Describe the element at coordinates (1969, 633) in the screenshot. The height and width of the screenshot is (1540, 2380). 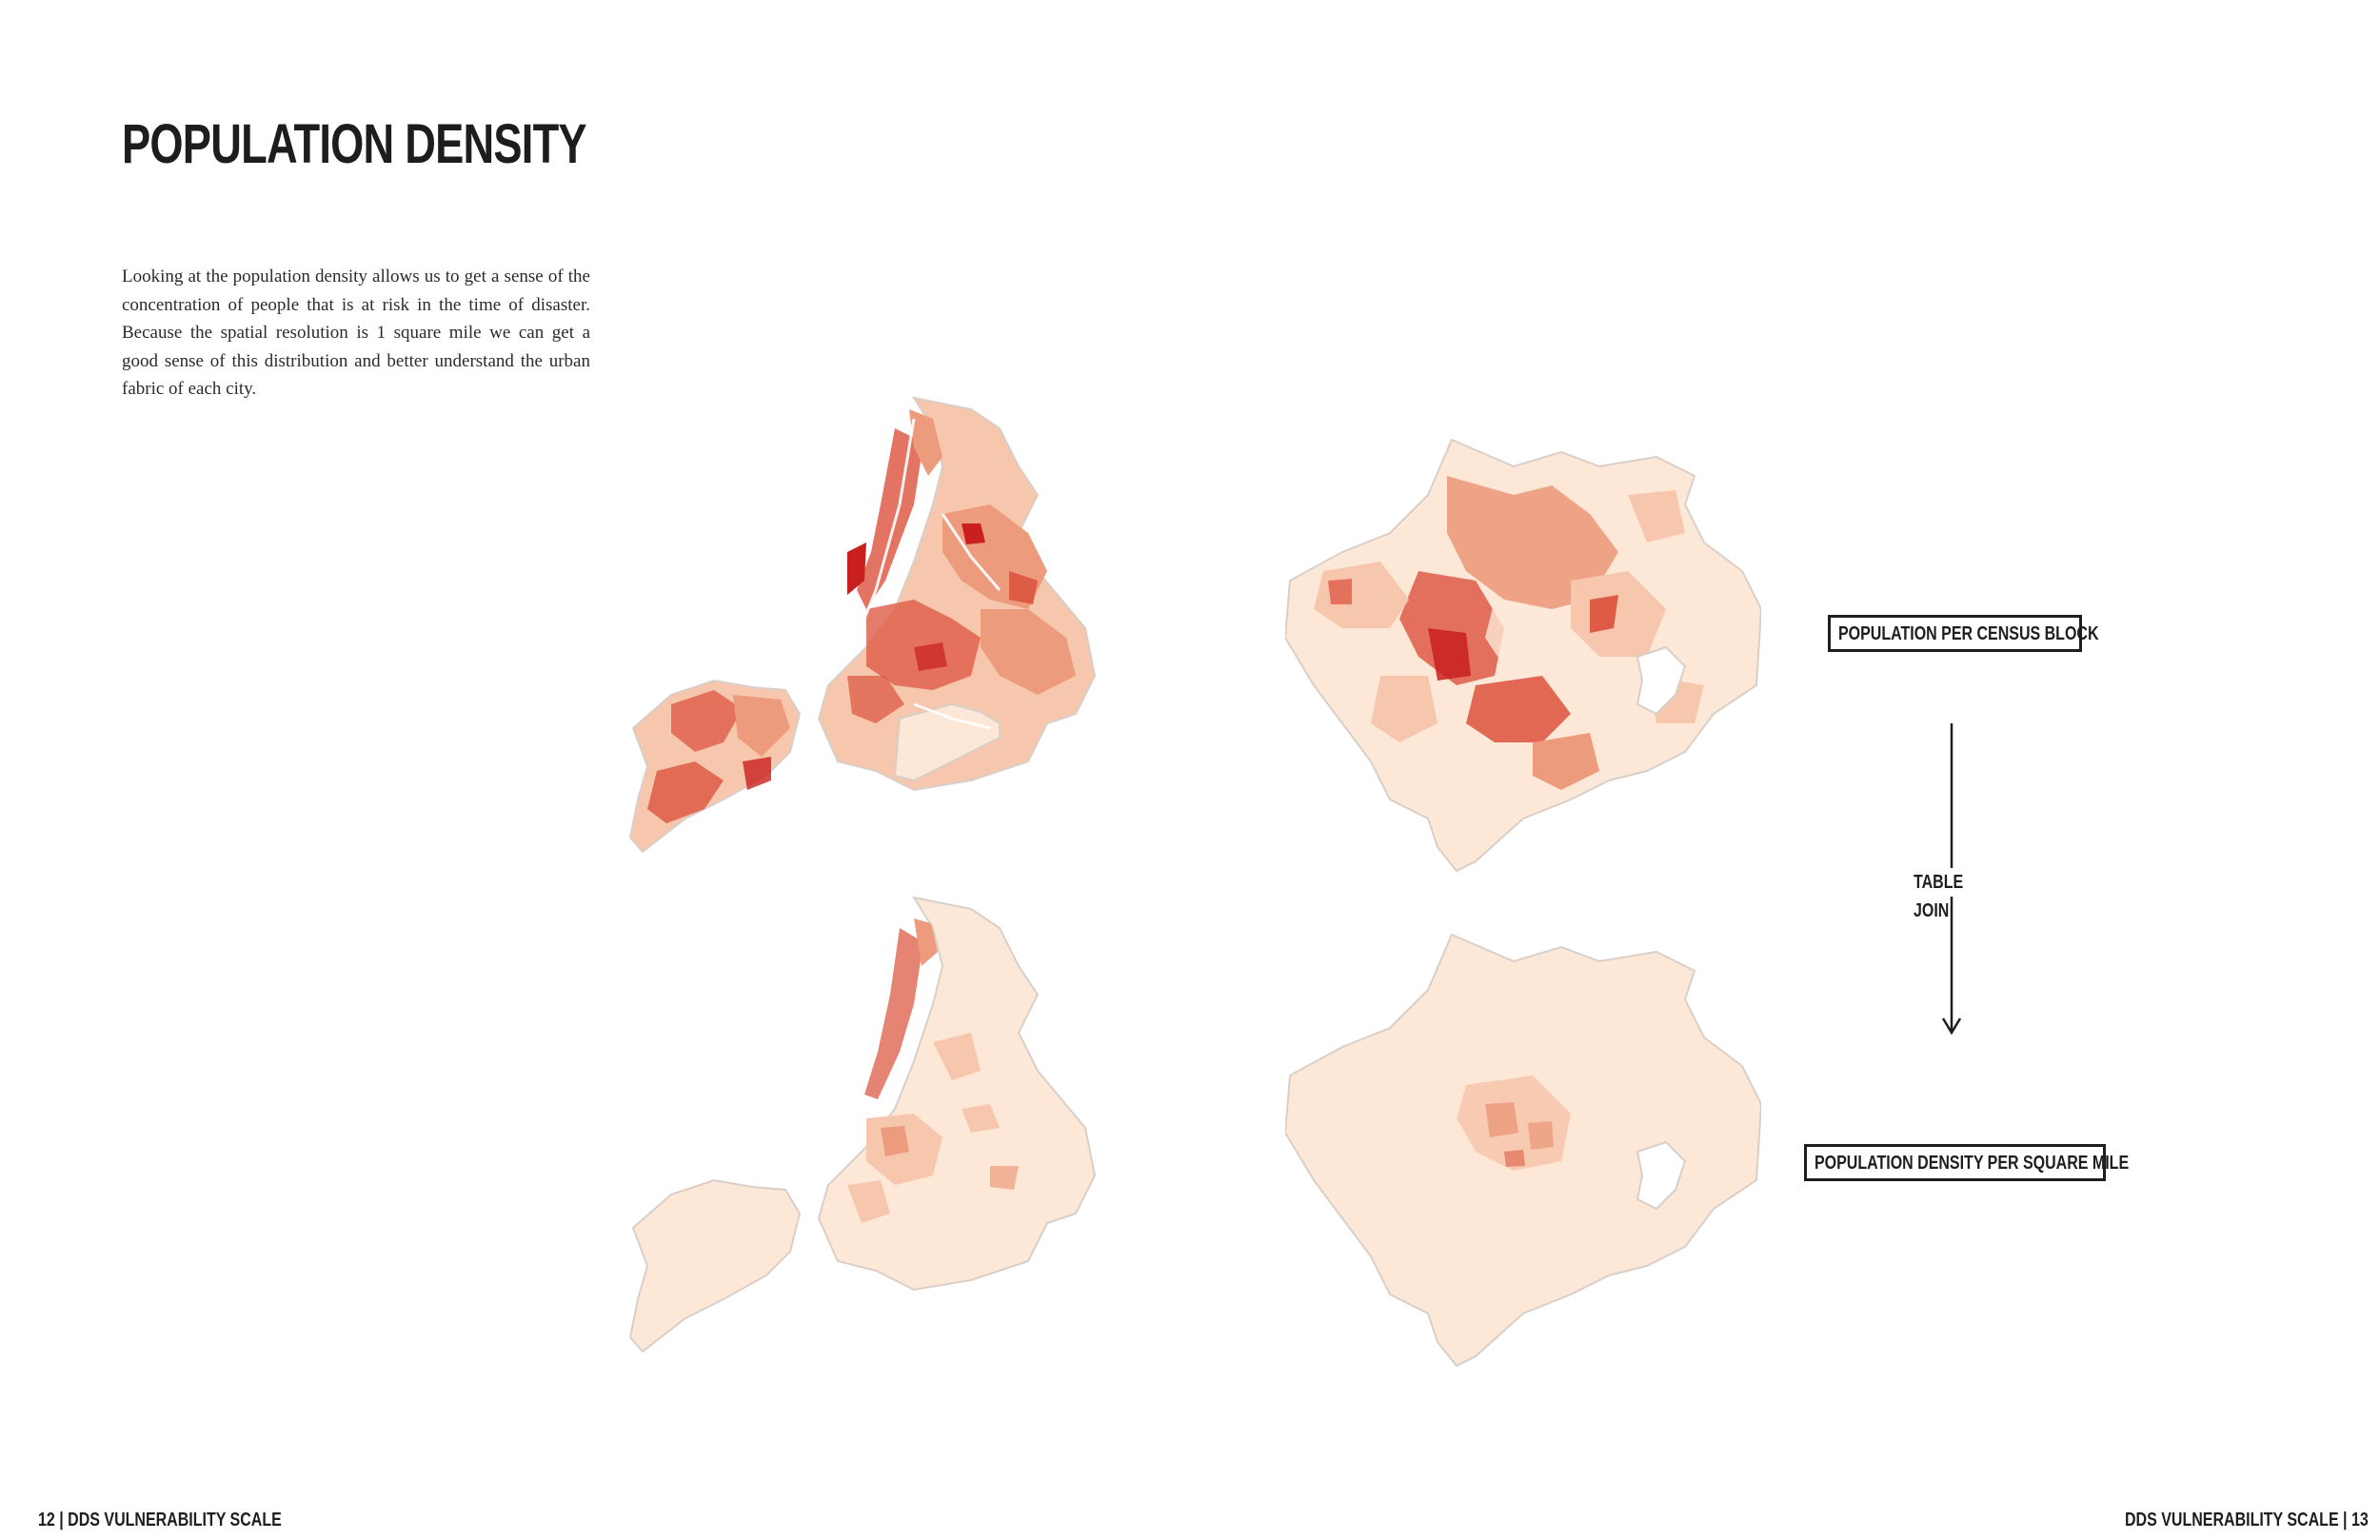
I see `census-block-label-text: POPULATION PER CENSUS BLOCK` at that location.